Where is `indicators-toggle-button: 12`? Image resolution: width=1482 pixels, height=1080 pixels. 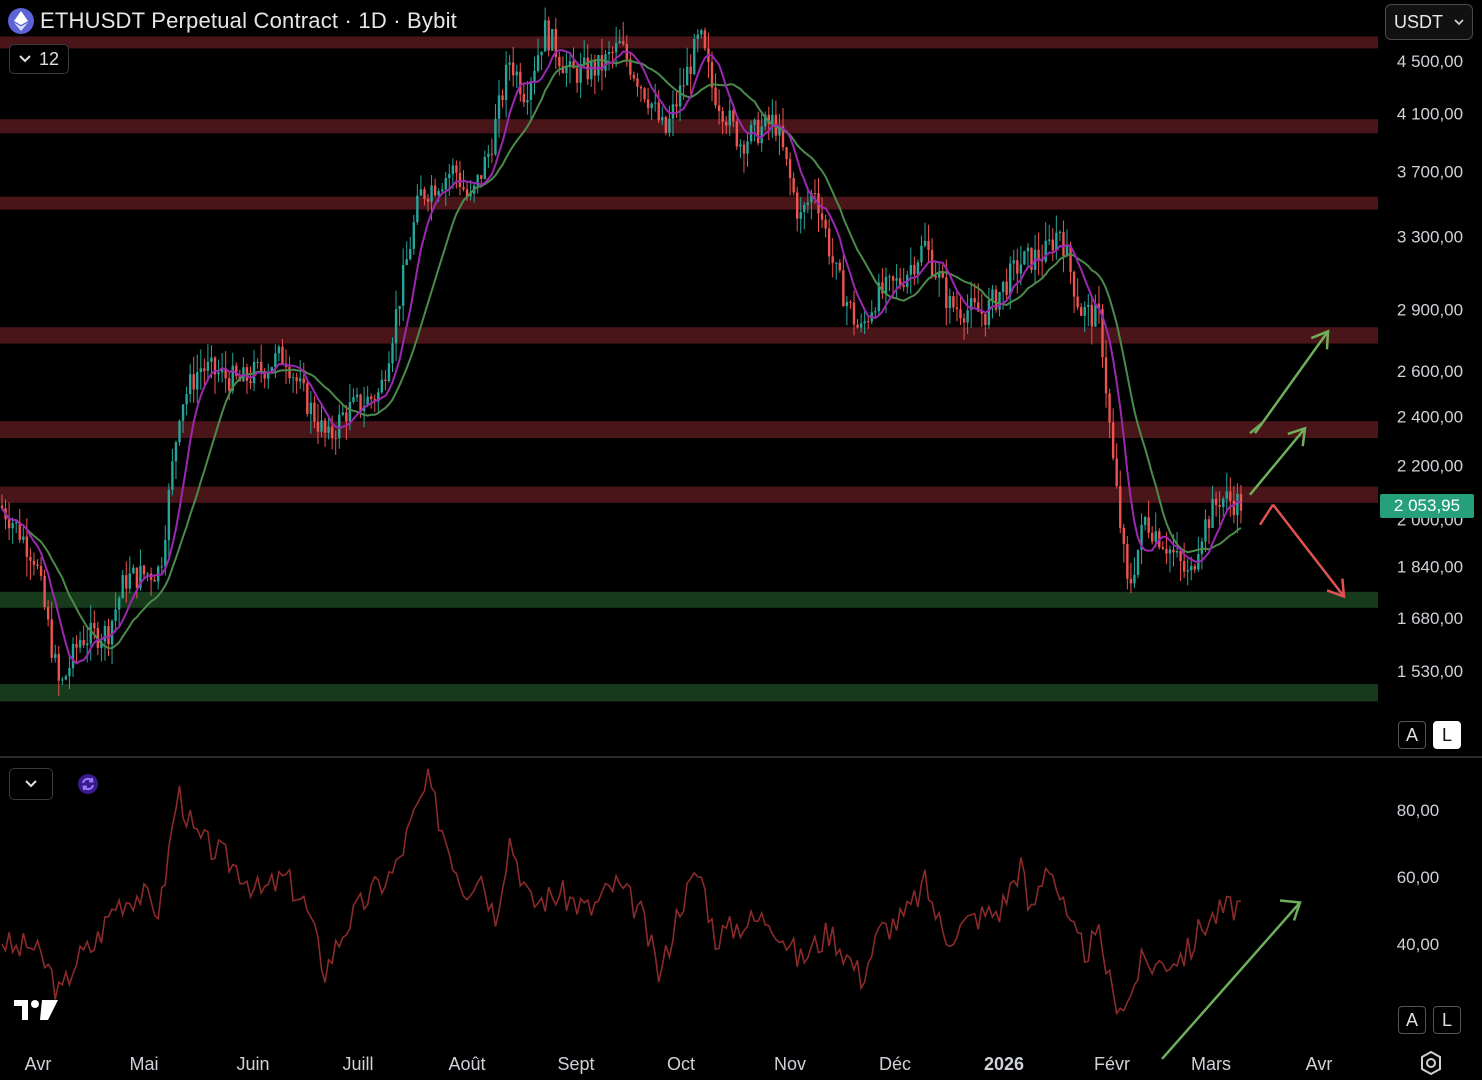 indicators-toggle-button: 12 is located at coordinates (39, 59).